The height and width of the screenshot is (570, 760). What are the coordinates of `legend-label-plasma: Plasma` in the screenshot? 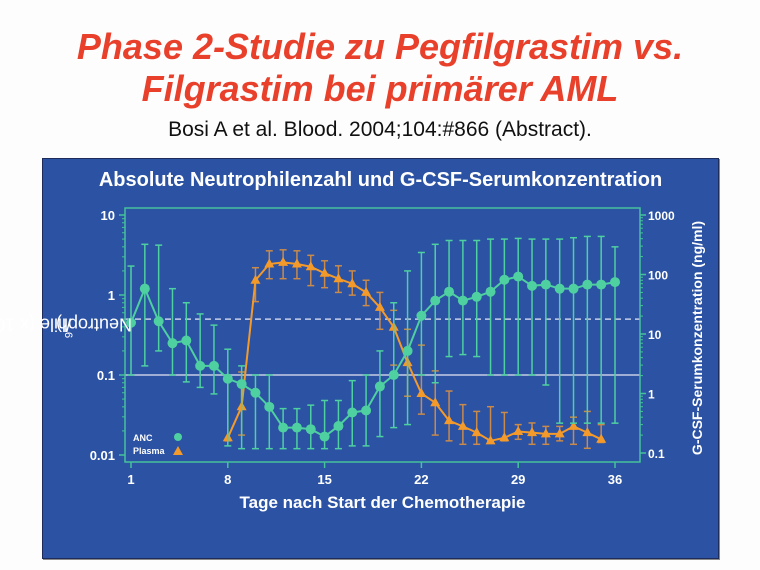 It's located at (149, 451).